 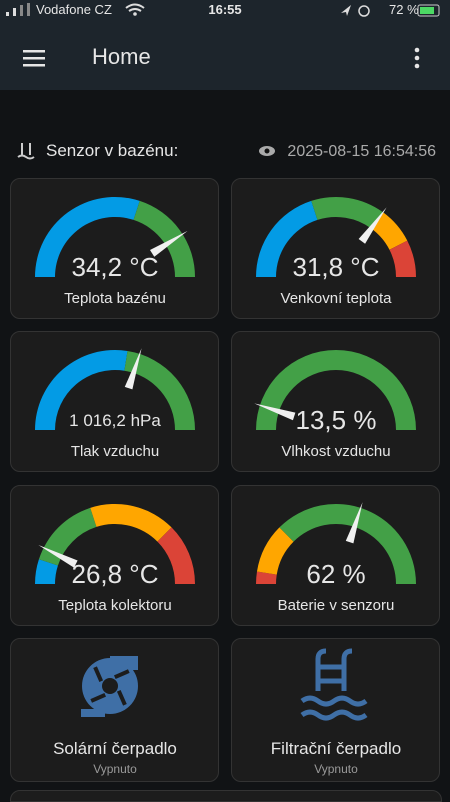 I want to click on gauge-card: 62 % Baterie v senzoru, so click(x=335, y=555).